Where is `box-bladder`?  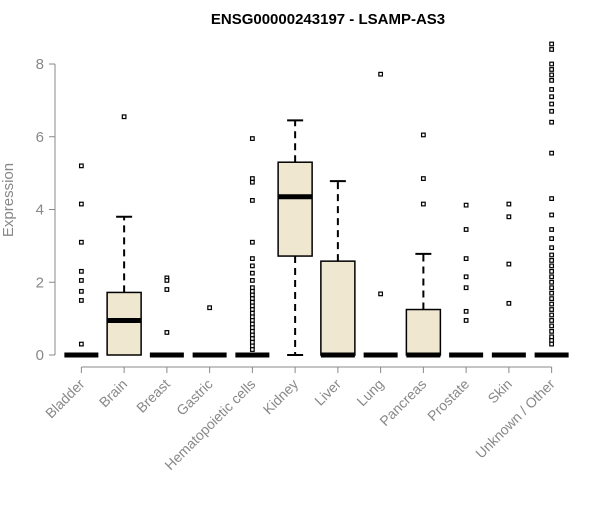 box-bladder is located at coordinates (81, 260).